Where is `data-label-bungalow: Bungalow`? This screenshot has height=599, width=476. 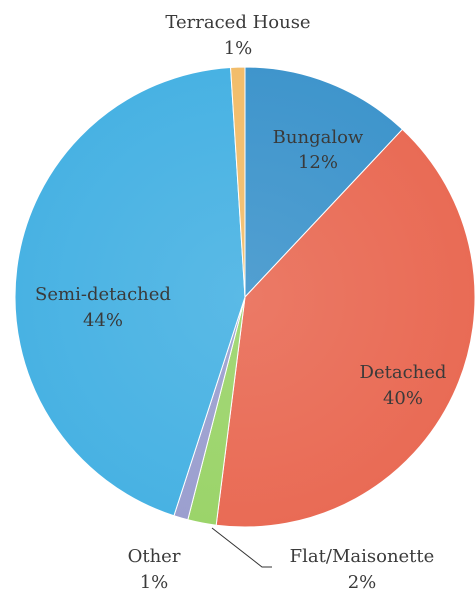
data-label-bungalow: Bungalow is located at coordinates (318, 137).